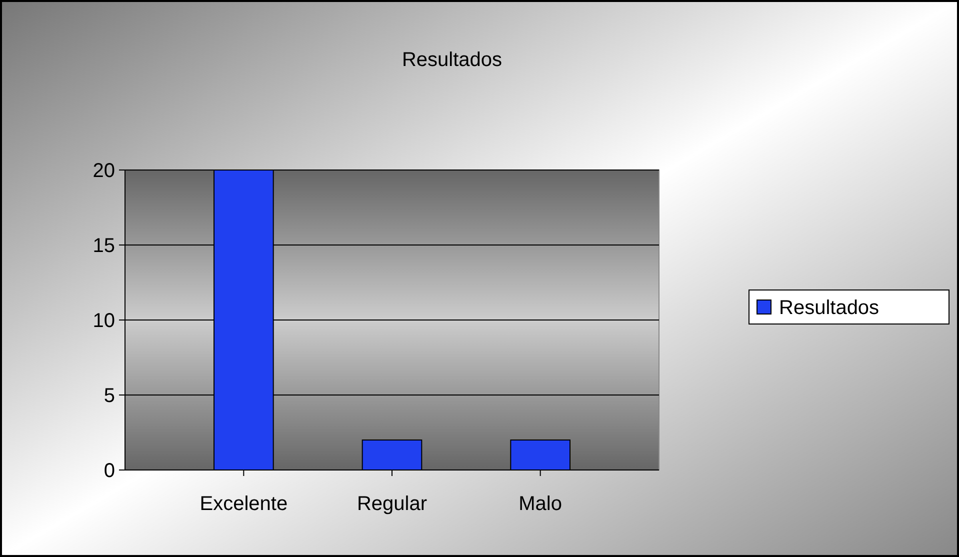 The image size is (959, 557). I want to click on x-tick-label: Malo, so click(540, 504).